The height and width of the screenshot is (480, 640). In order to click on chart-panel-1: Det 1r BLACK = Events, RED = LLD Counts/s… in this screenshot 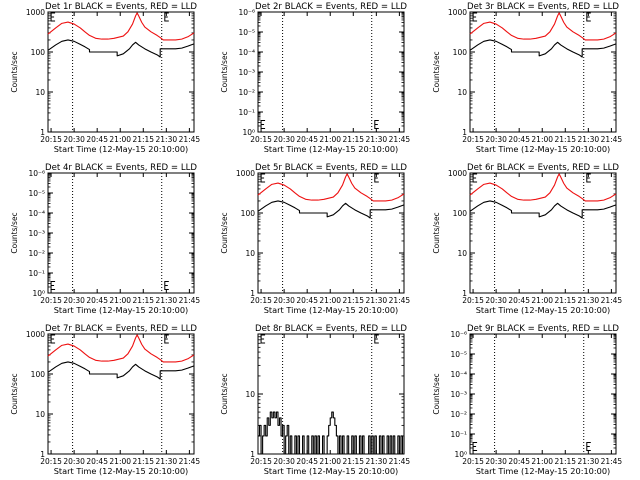, I will do `click(105, 78)`.